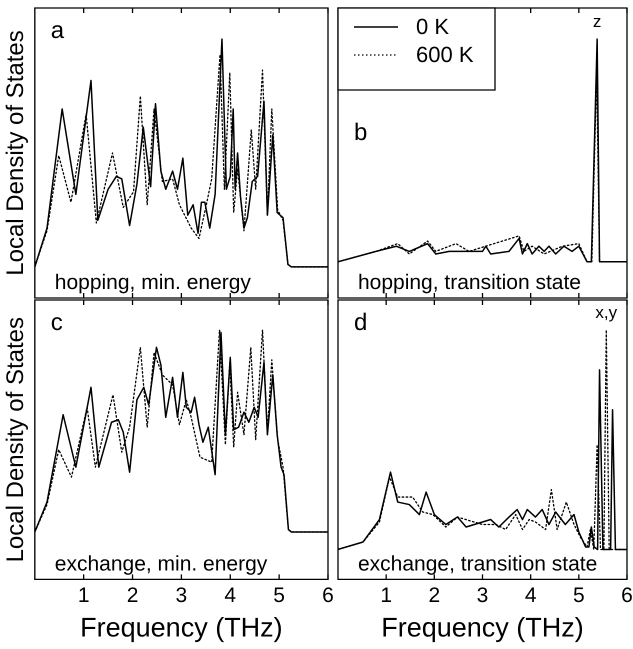 The height and width of the screenshot is (649, 633). I want to click on chart-title: d, so click(361, 322).